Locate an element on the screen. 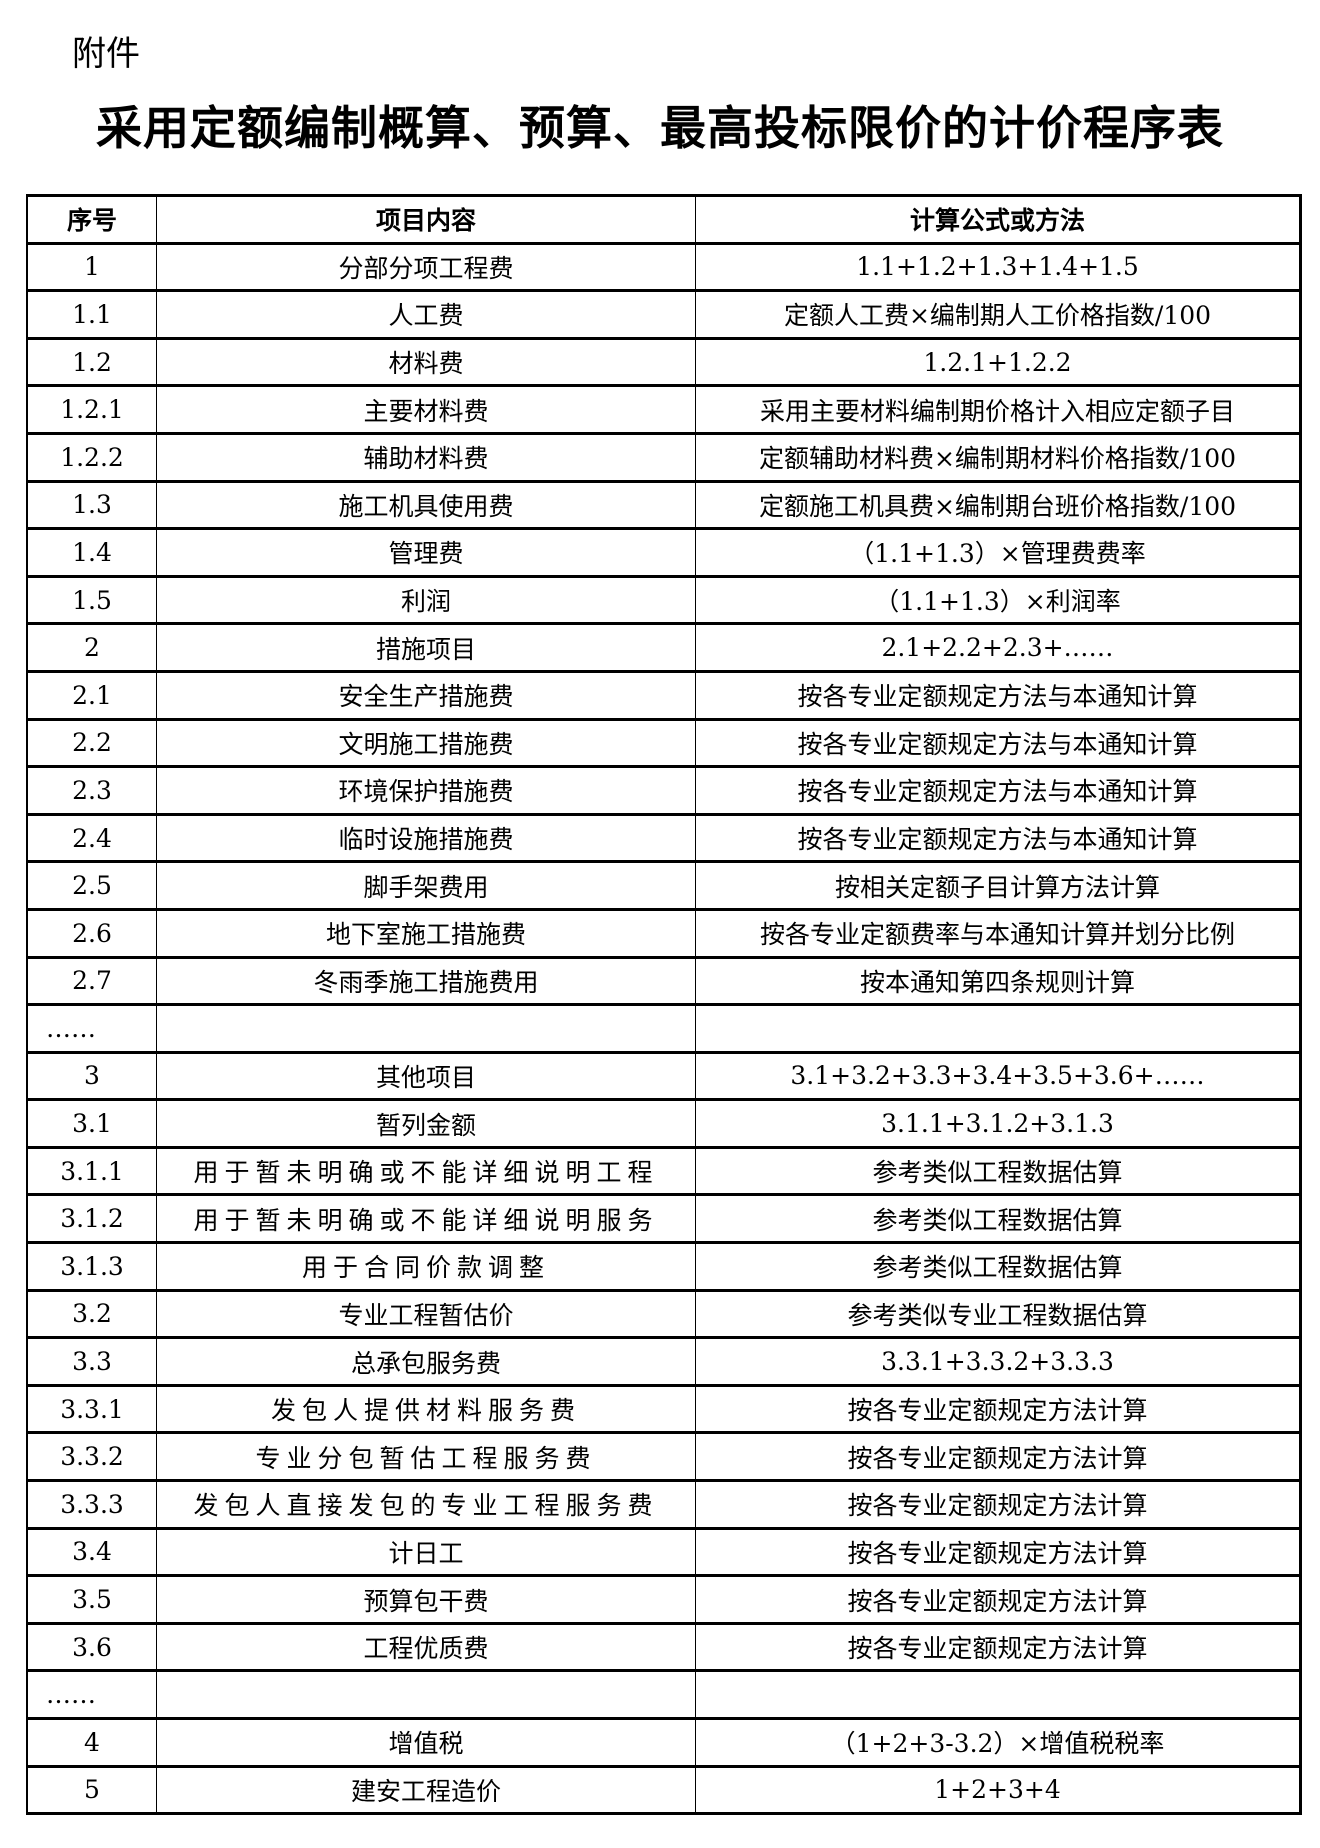  table-row: 1.2.2 辅助材料费 定额辅助材料费×编制期材料价格指数/100 is located at coordinates (663, 457).